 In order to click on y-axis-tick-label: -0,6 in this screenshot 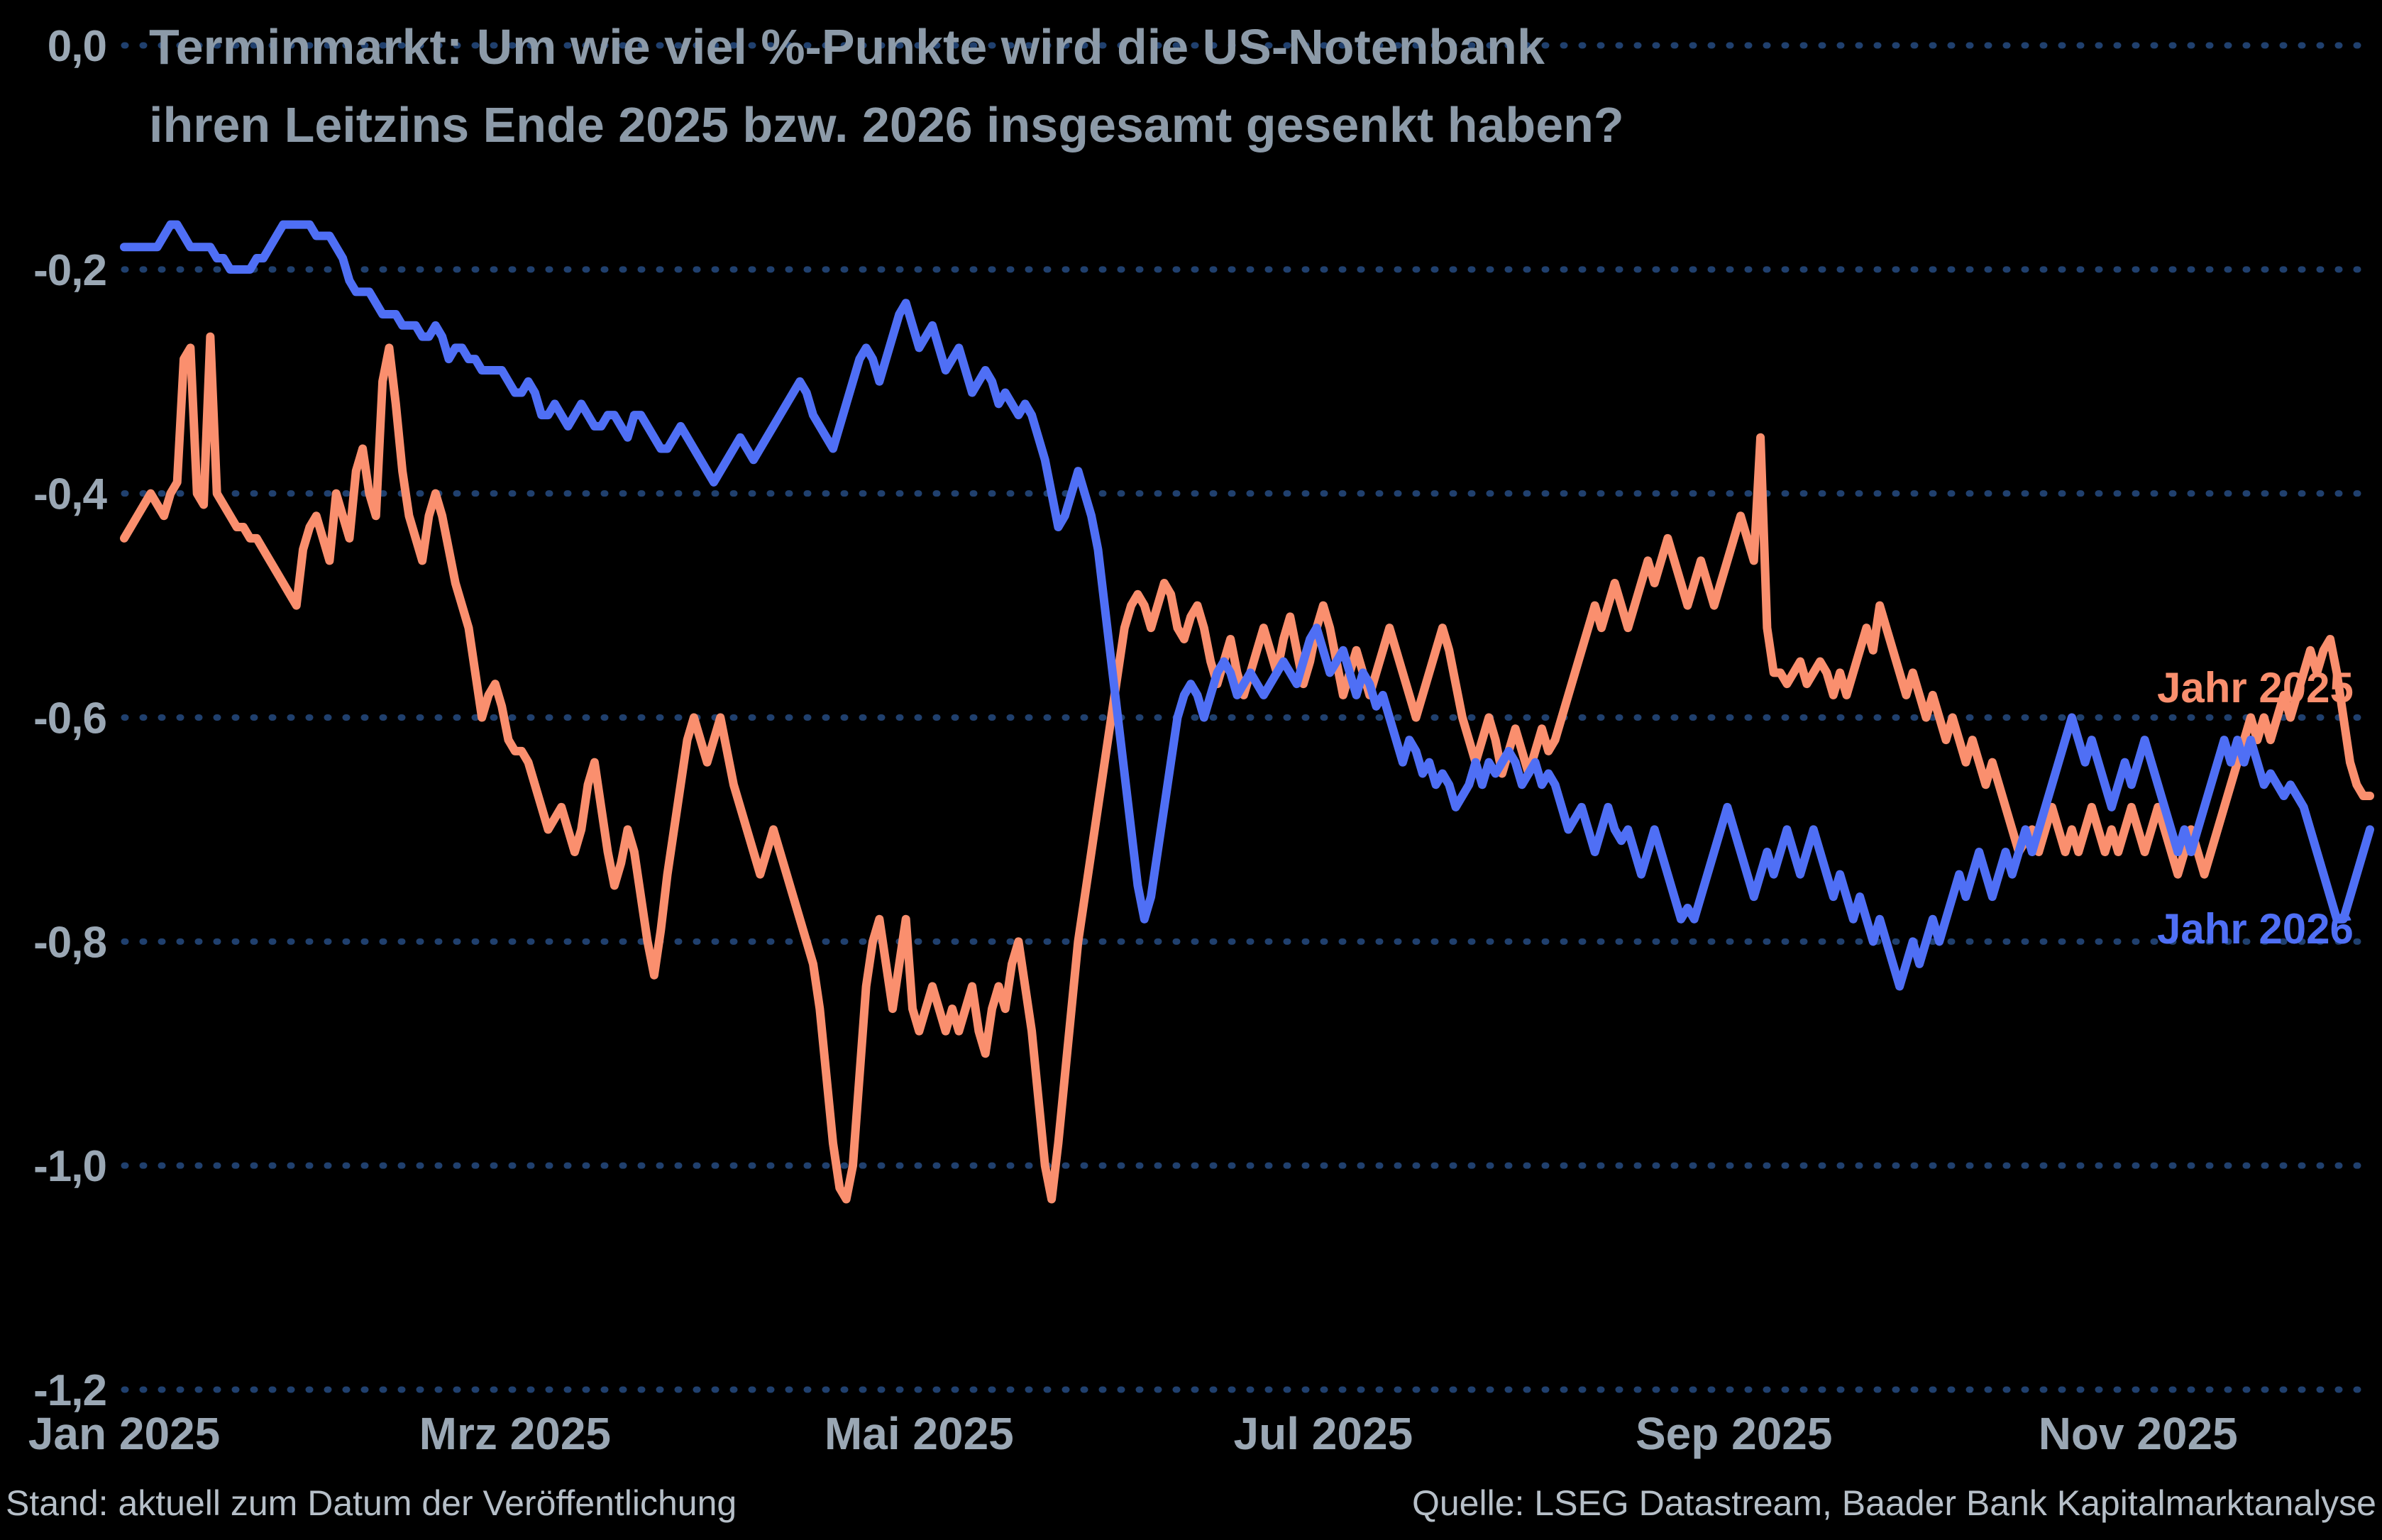, I will do `click(69, 718)`.